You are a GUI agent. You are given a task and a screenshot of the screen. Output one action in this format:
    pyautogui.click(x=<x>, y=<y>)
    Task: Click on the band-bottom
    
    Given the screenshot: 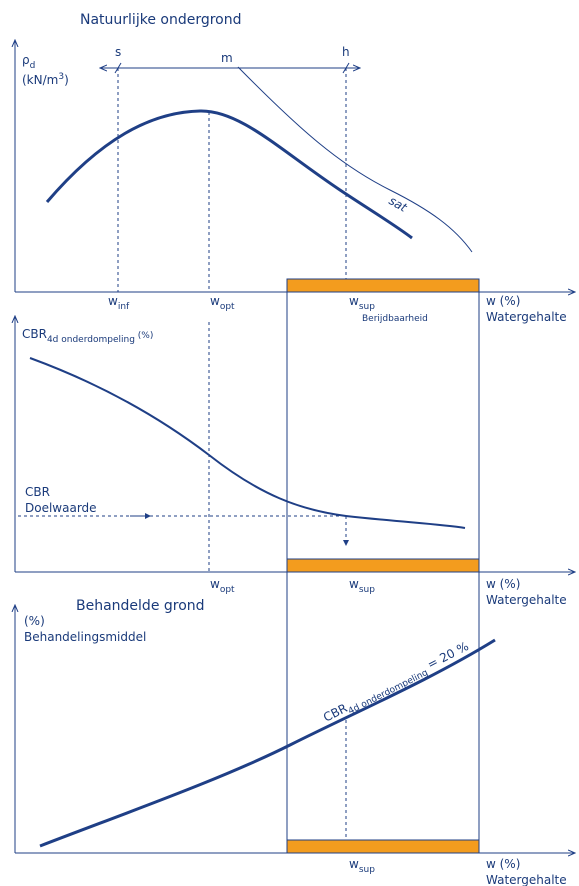 What is the action you would take?
    pyautogui.click(x=383, y=846)
    